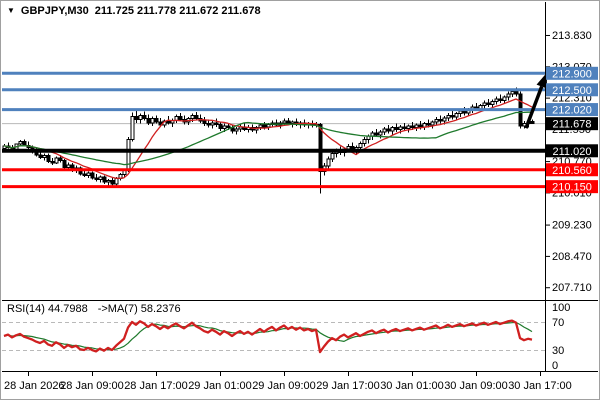 The height and width of the screenshot is (400, 600). I want to click on time-tick-label: 28 Jan 09:00, so click(92, 386).